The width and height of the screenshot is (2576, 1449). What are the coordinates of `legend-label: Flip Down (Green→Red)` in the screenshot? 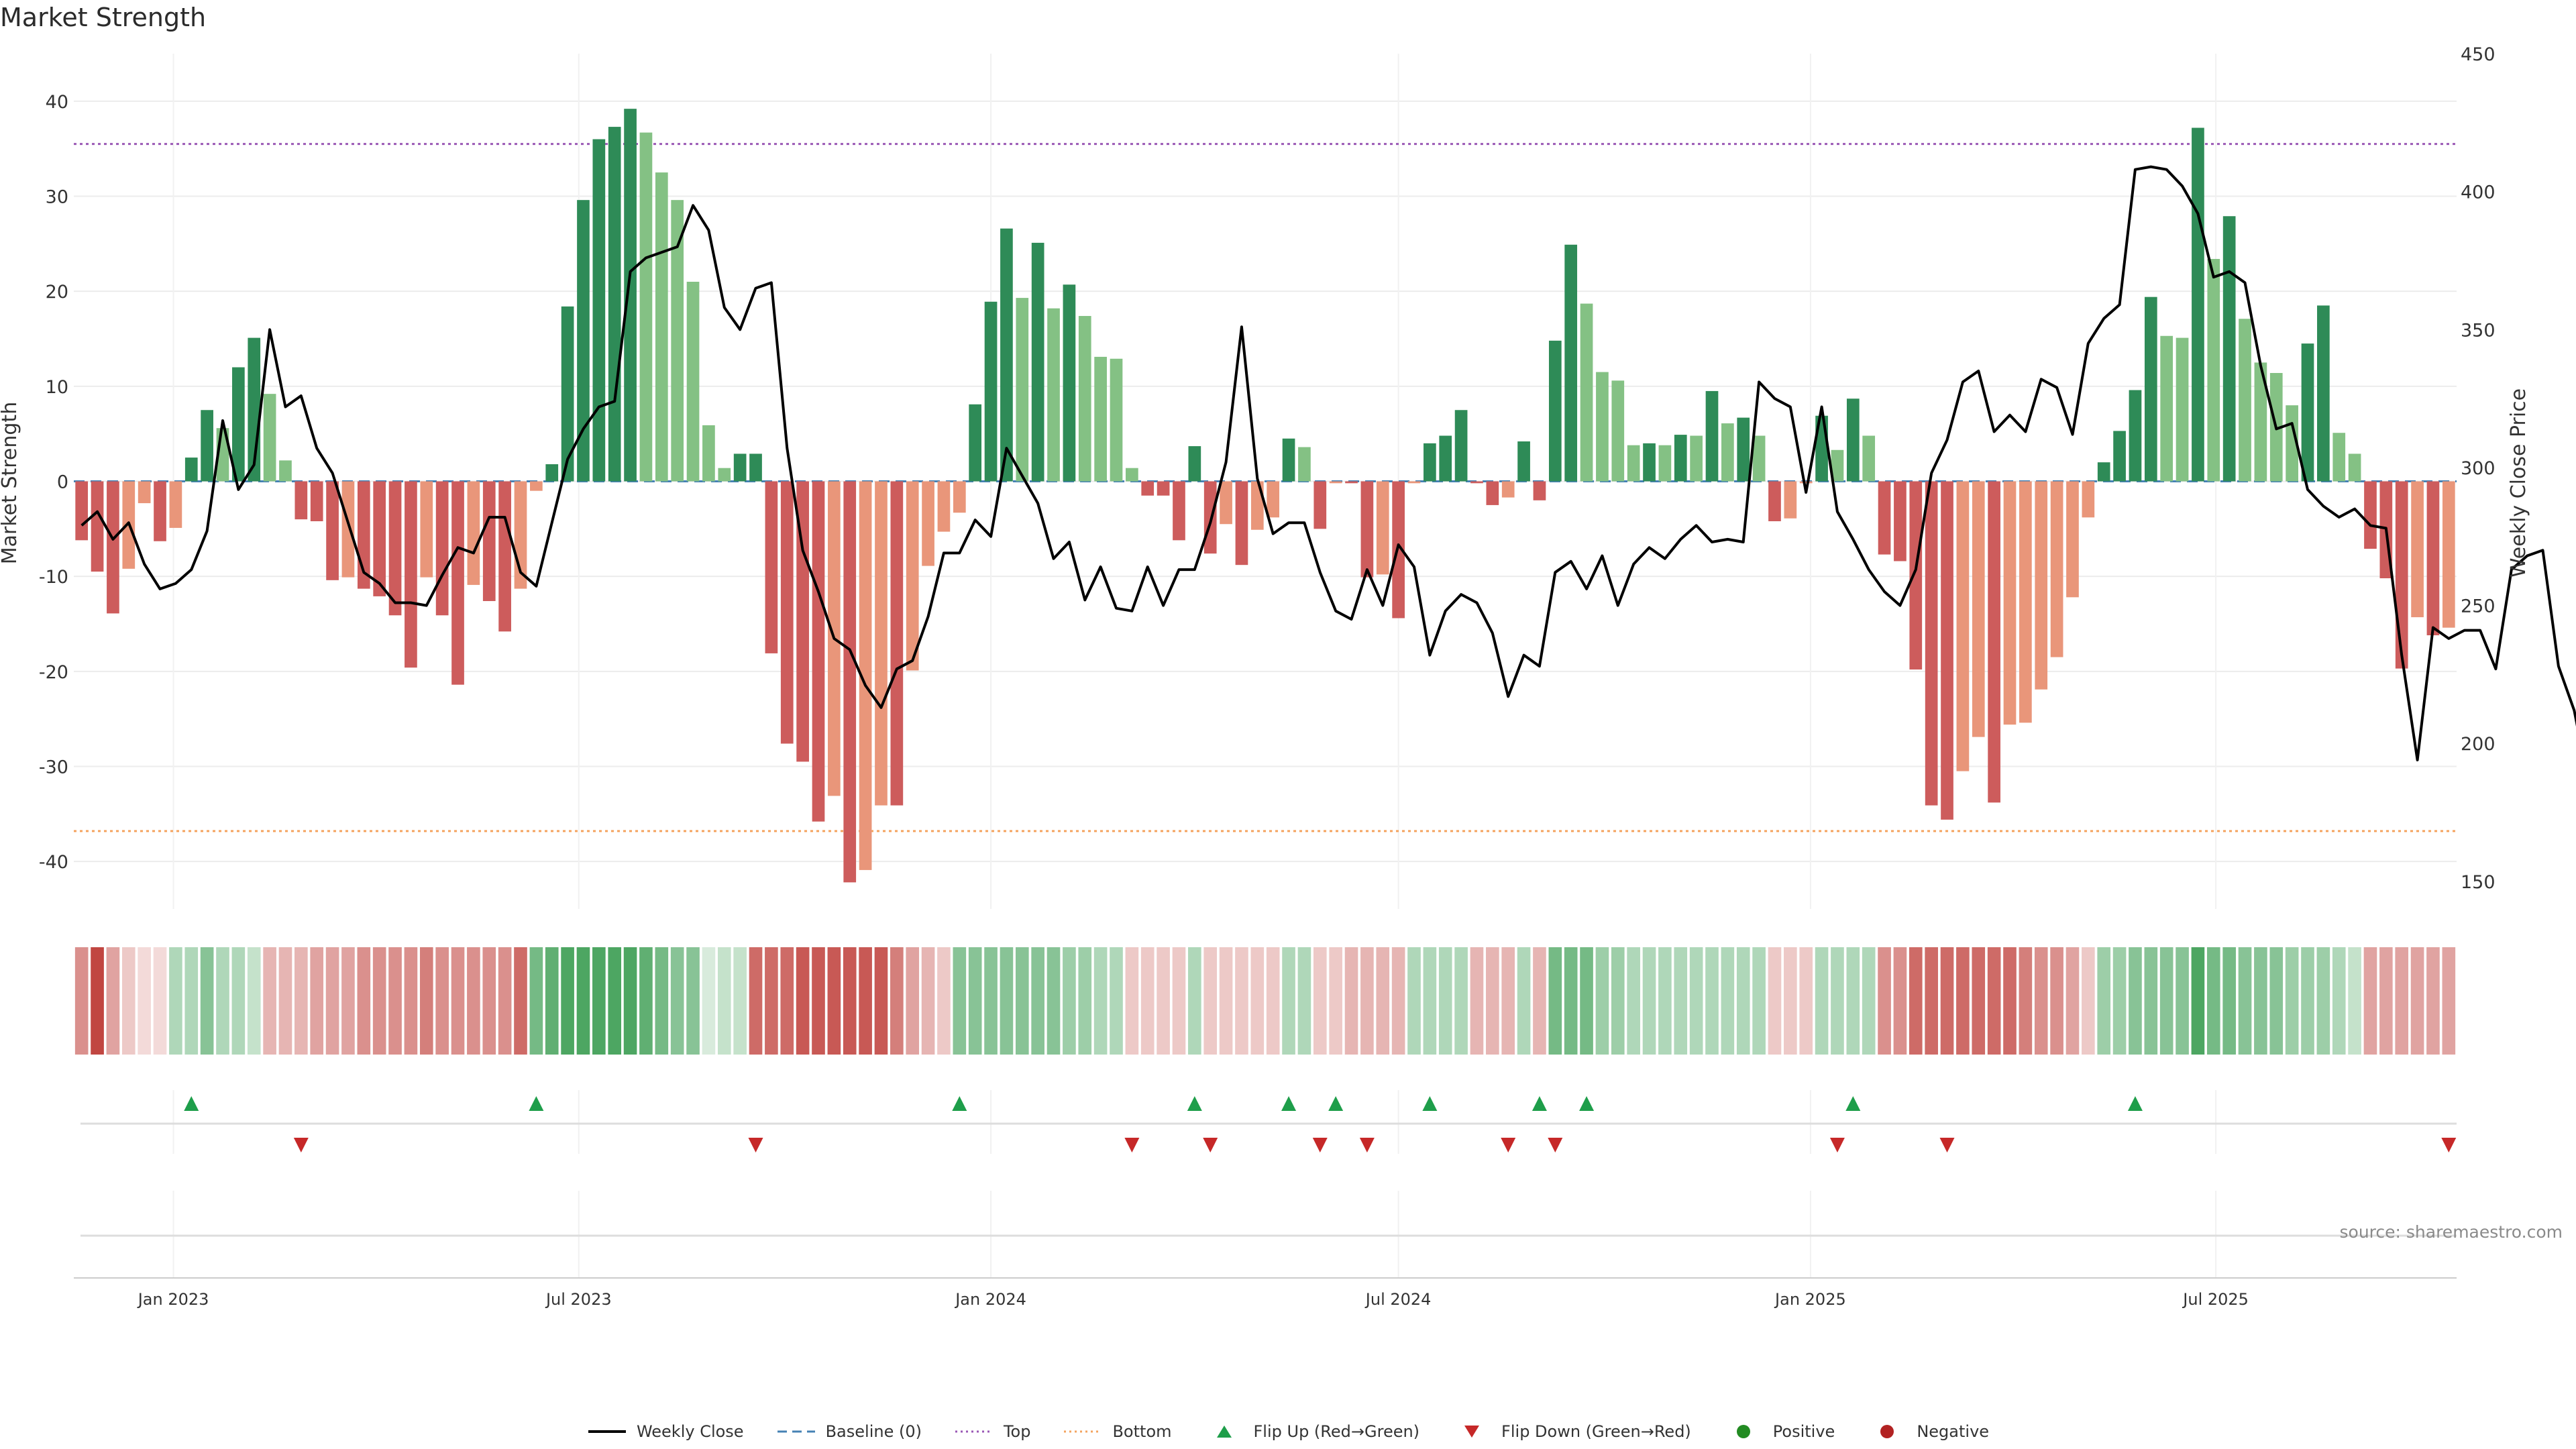 It's located at (1596, 1431).